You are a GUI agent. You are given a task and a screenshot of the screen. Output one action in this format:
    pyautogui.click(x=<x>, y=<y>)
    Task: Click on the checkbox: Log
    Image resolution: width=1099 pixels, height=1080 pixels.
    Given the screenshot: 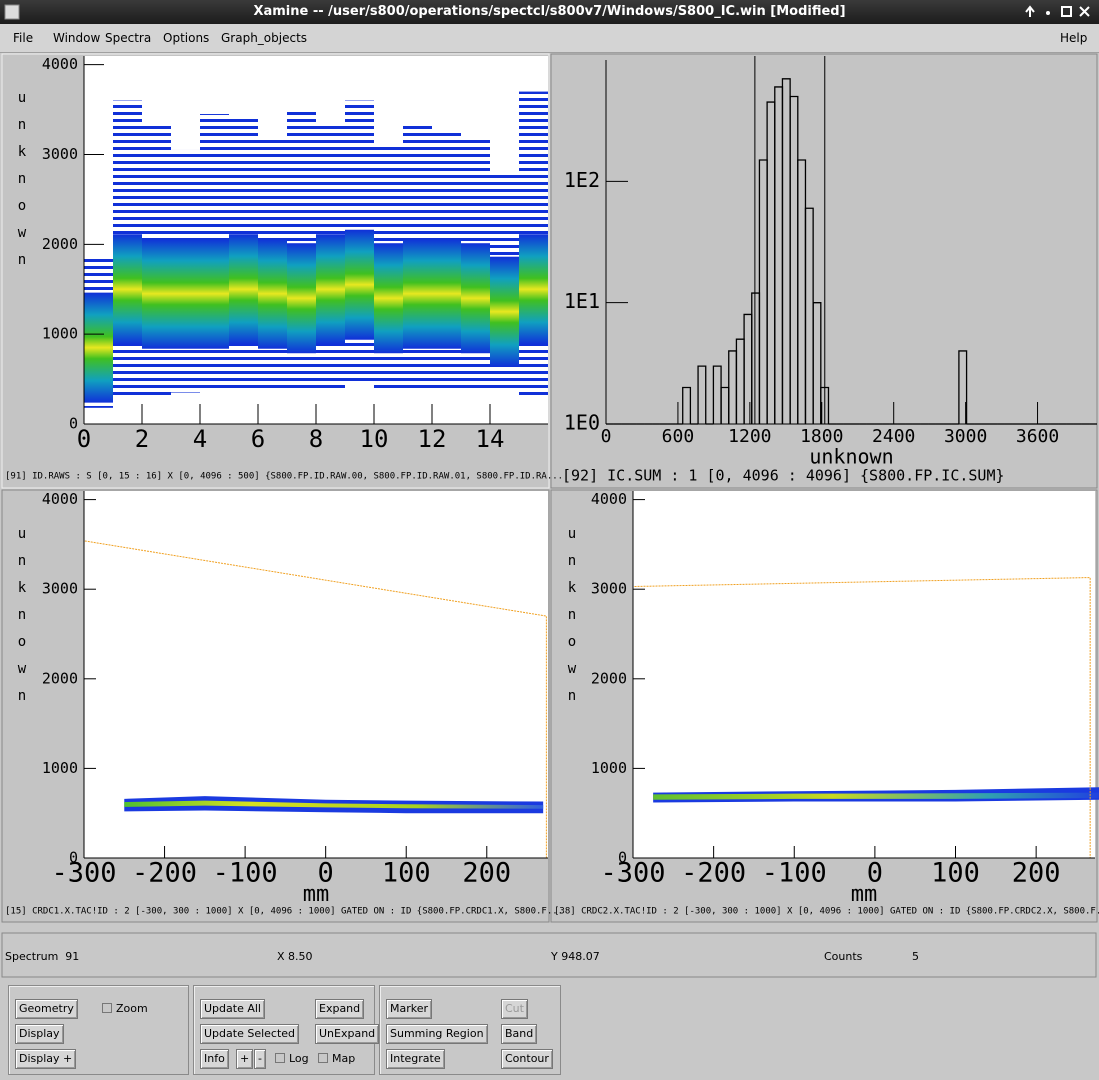 What is the action you would take?
    pyautogui.click(x=292, y=1058)
    